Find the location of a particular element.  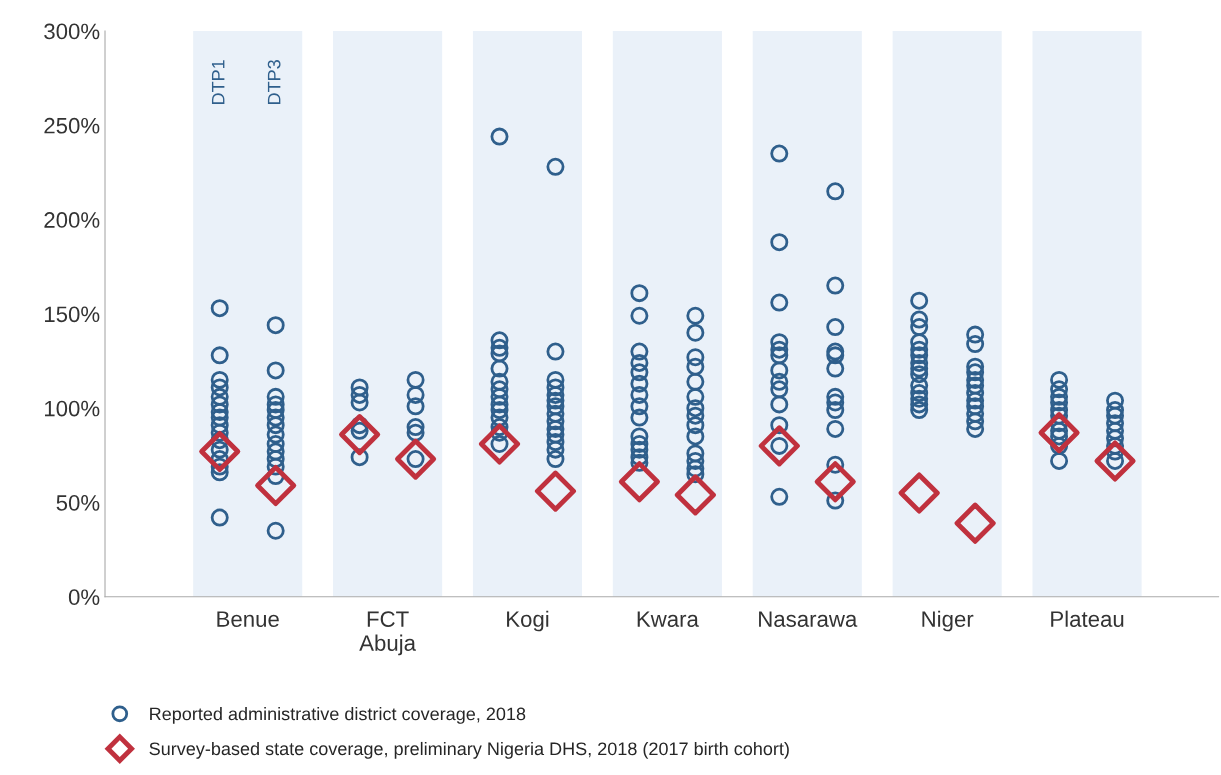

y-tick-label: 0% is located at coordinates (84, 597).